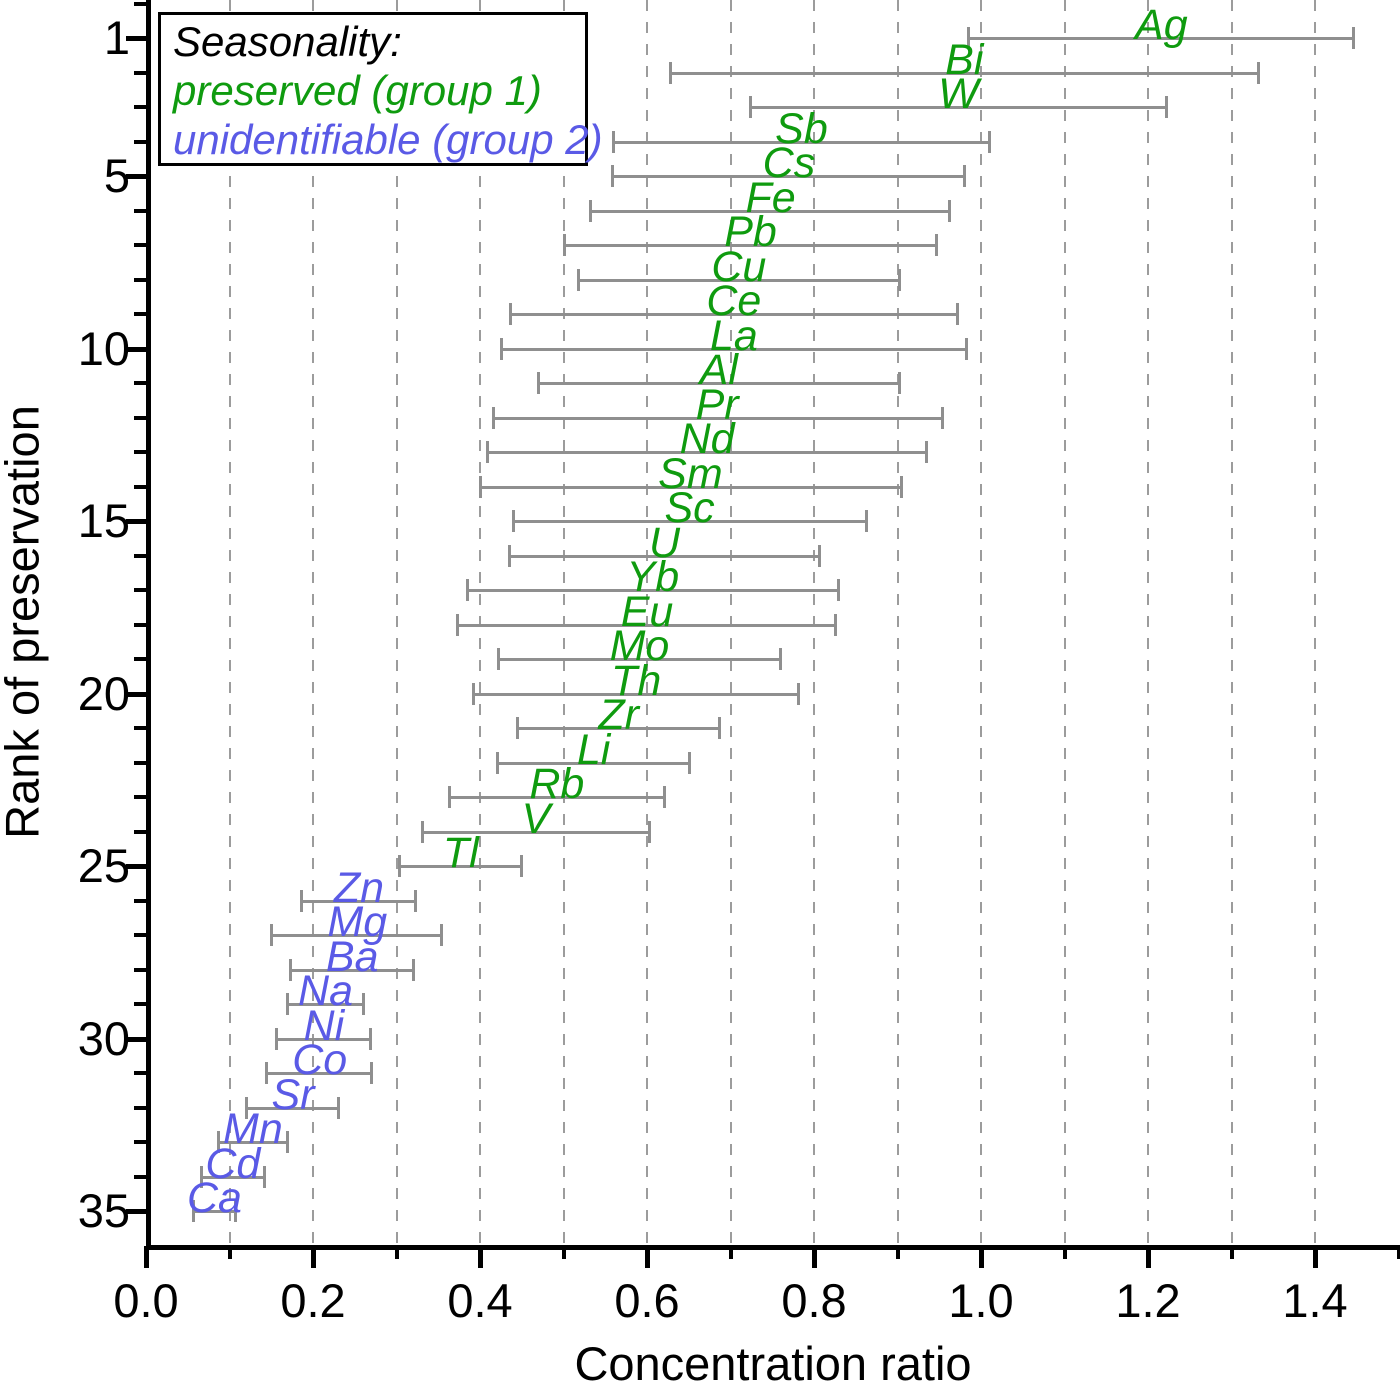  What do you see at coordinates (357, 922) in the screenshot?
I see `element-label: Mg` at bounding box center [357, 922].